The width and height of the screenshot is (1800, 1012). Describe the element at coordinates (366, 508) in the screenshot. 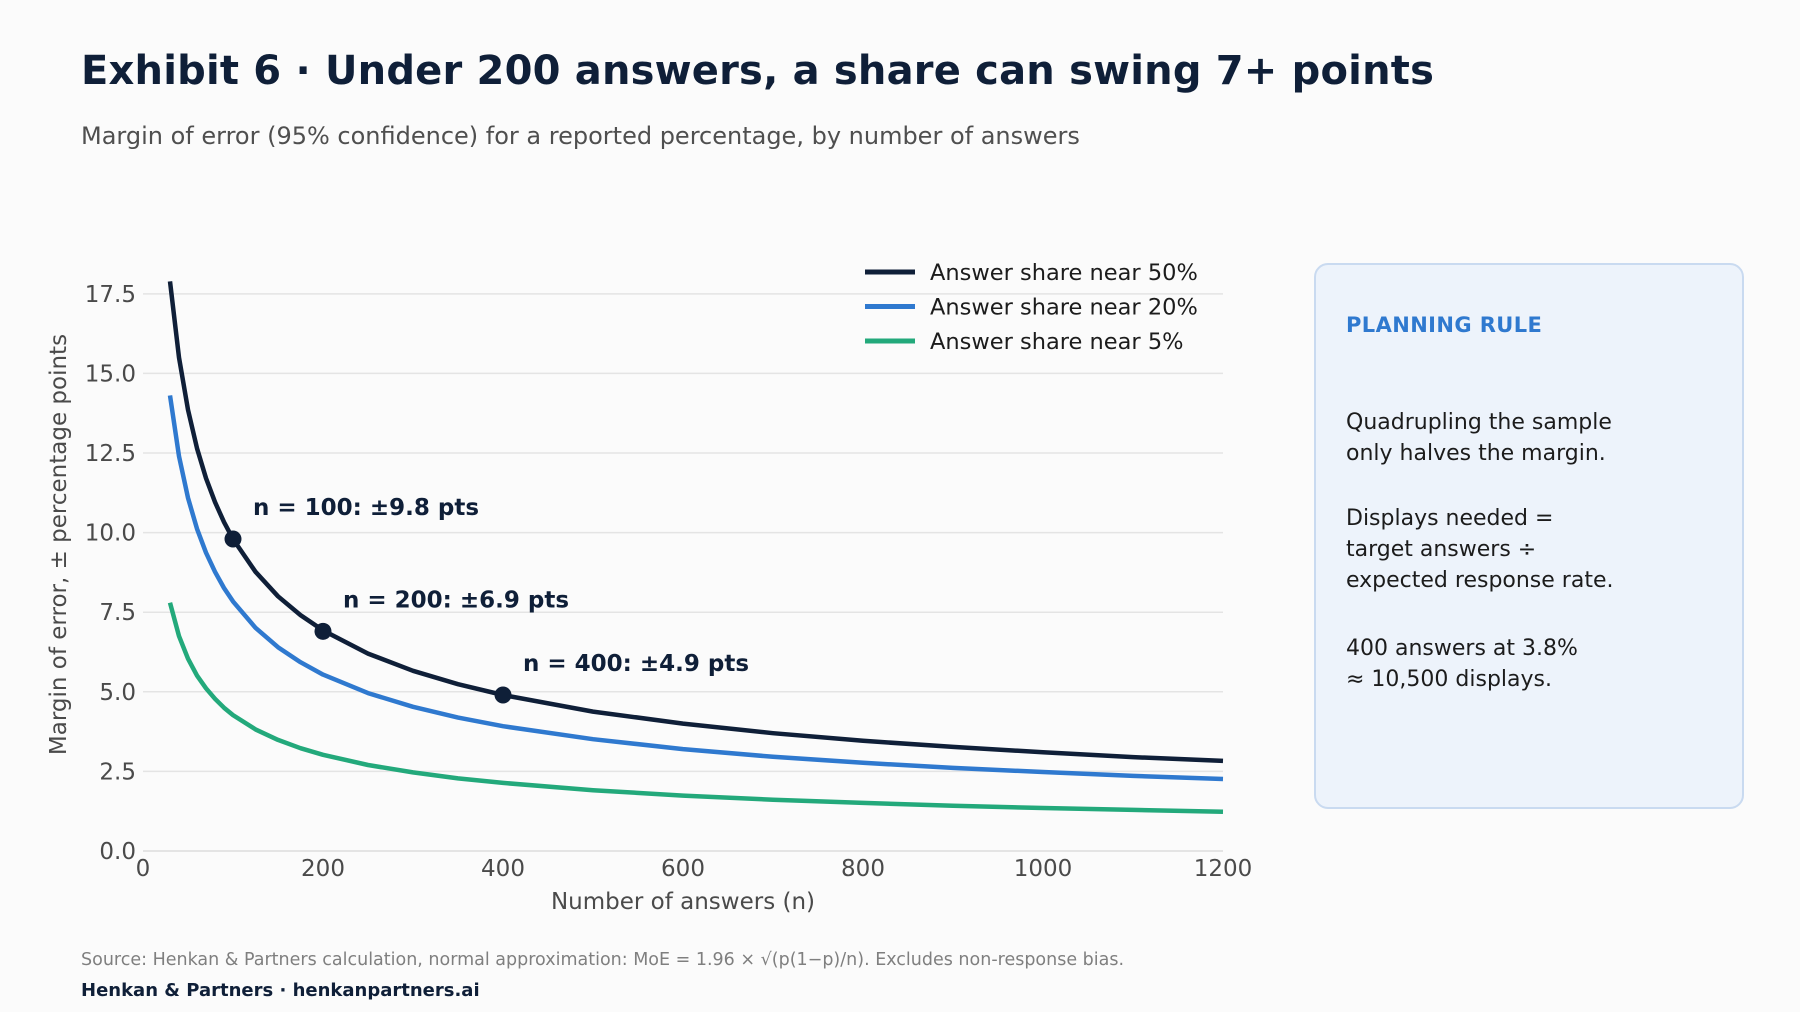

I see `annotation-label: n = 100: ±9.8 pts` at that location.